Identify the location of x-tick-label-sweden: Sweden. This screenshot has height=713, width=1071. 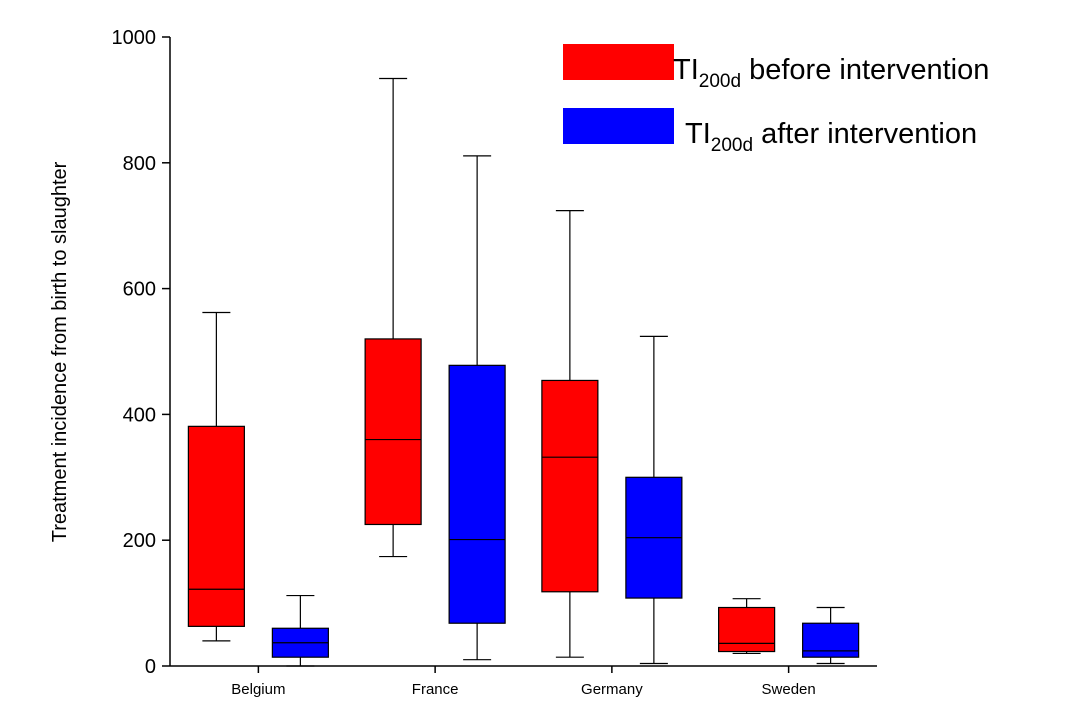
(789, 689).